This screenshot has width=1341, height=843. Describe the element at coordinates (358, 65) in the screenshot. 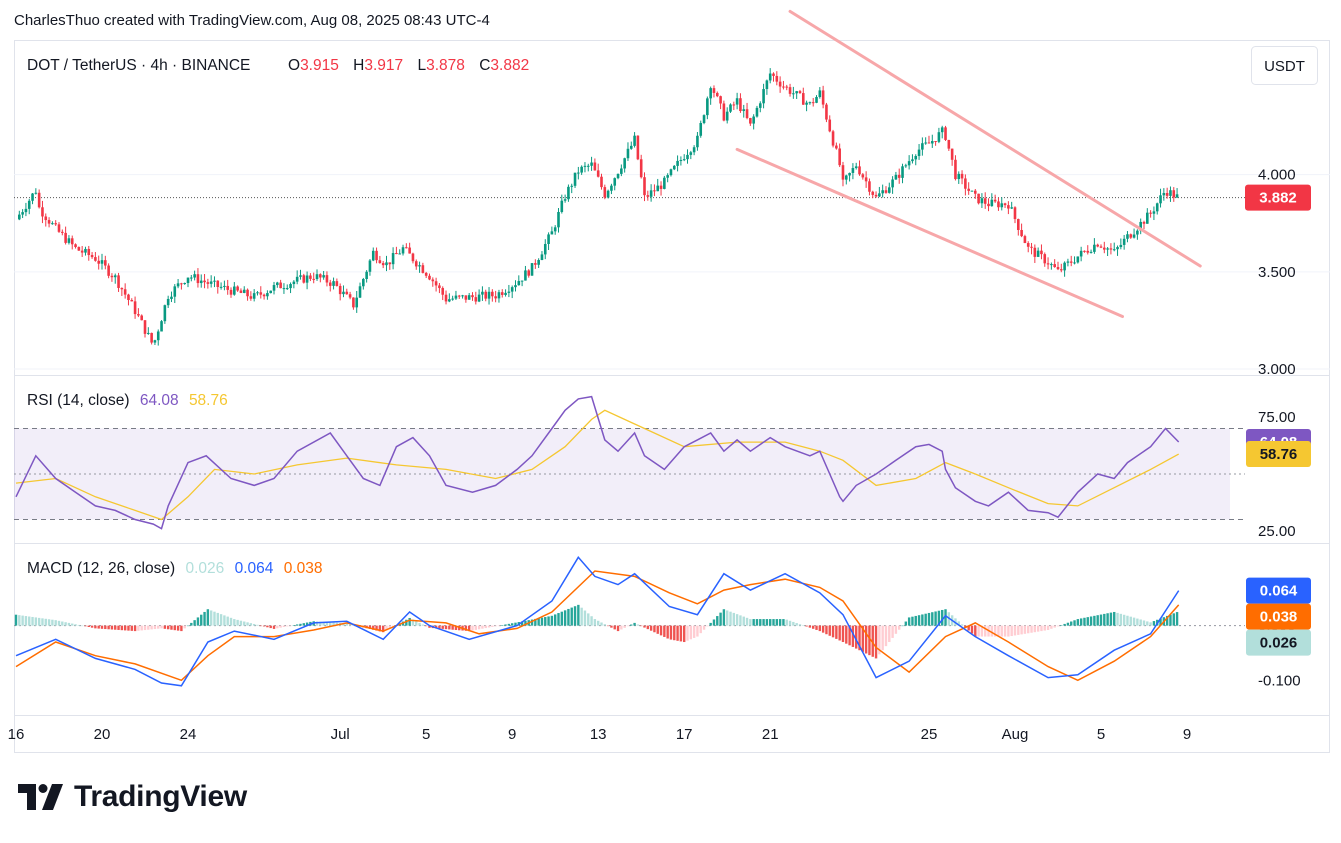

I see `high-key: H` at that location.